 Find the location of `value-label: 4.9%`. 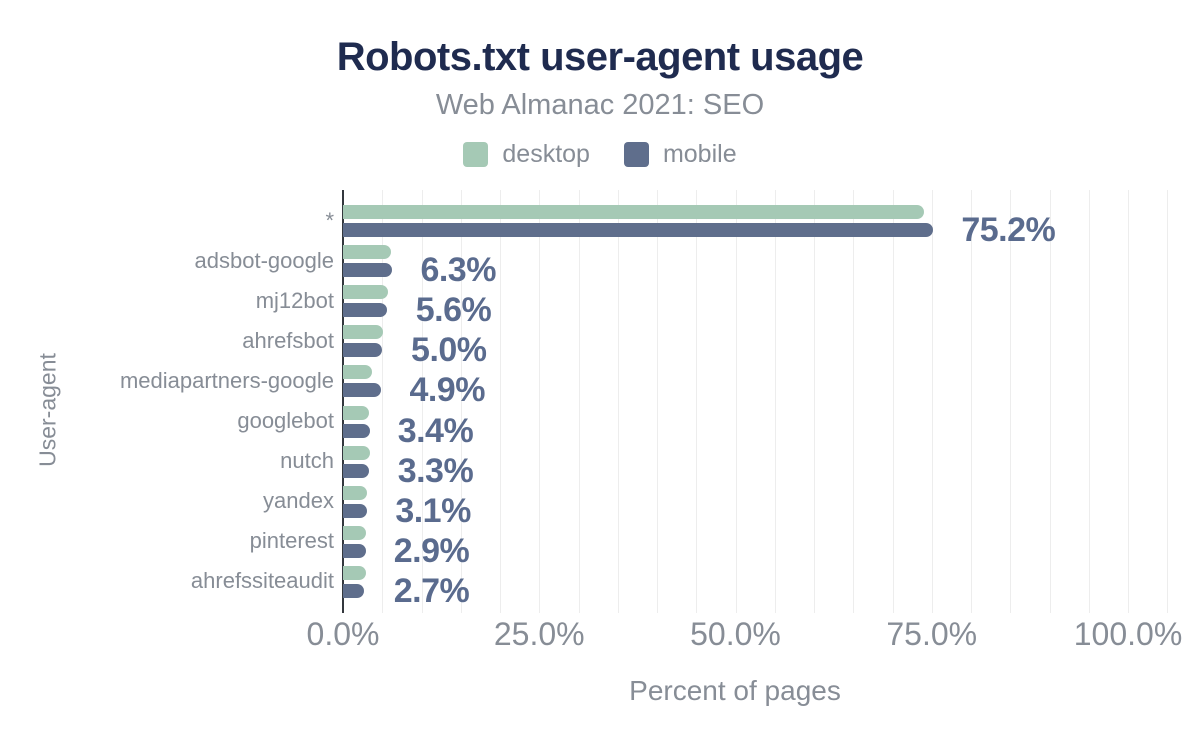

value-label: 4.9% is located at coordinates (447, 390).